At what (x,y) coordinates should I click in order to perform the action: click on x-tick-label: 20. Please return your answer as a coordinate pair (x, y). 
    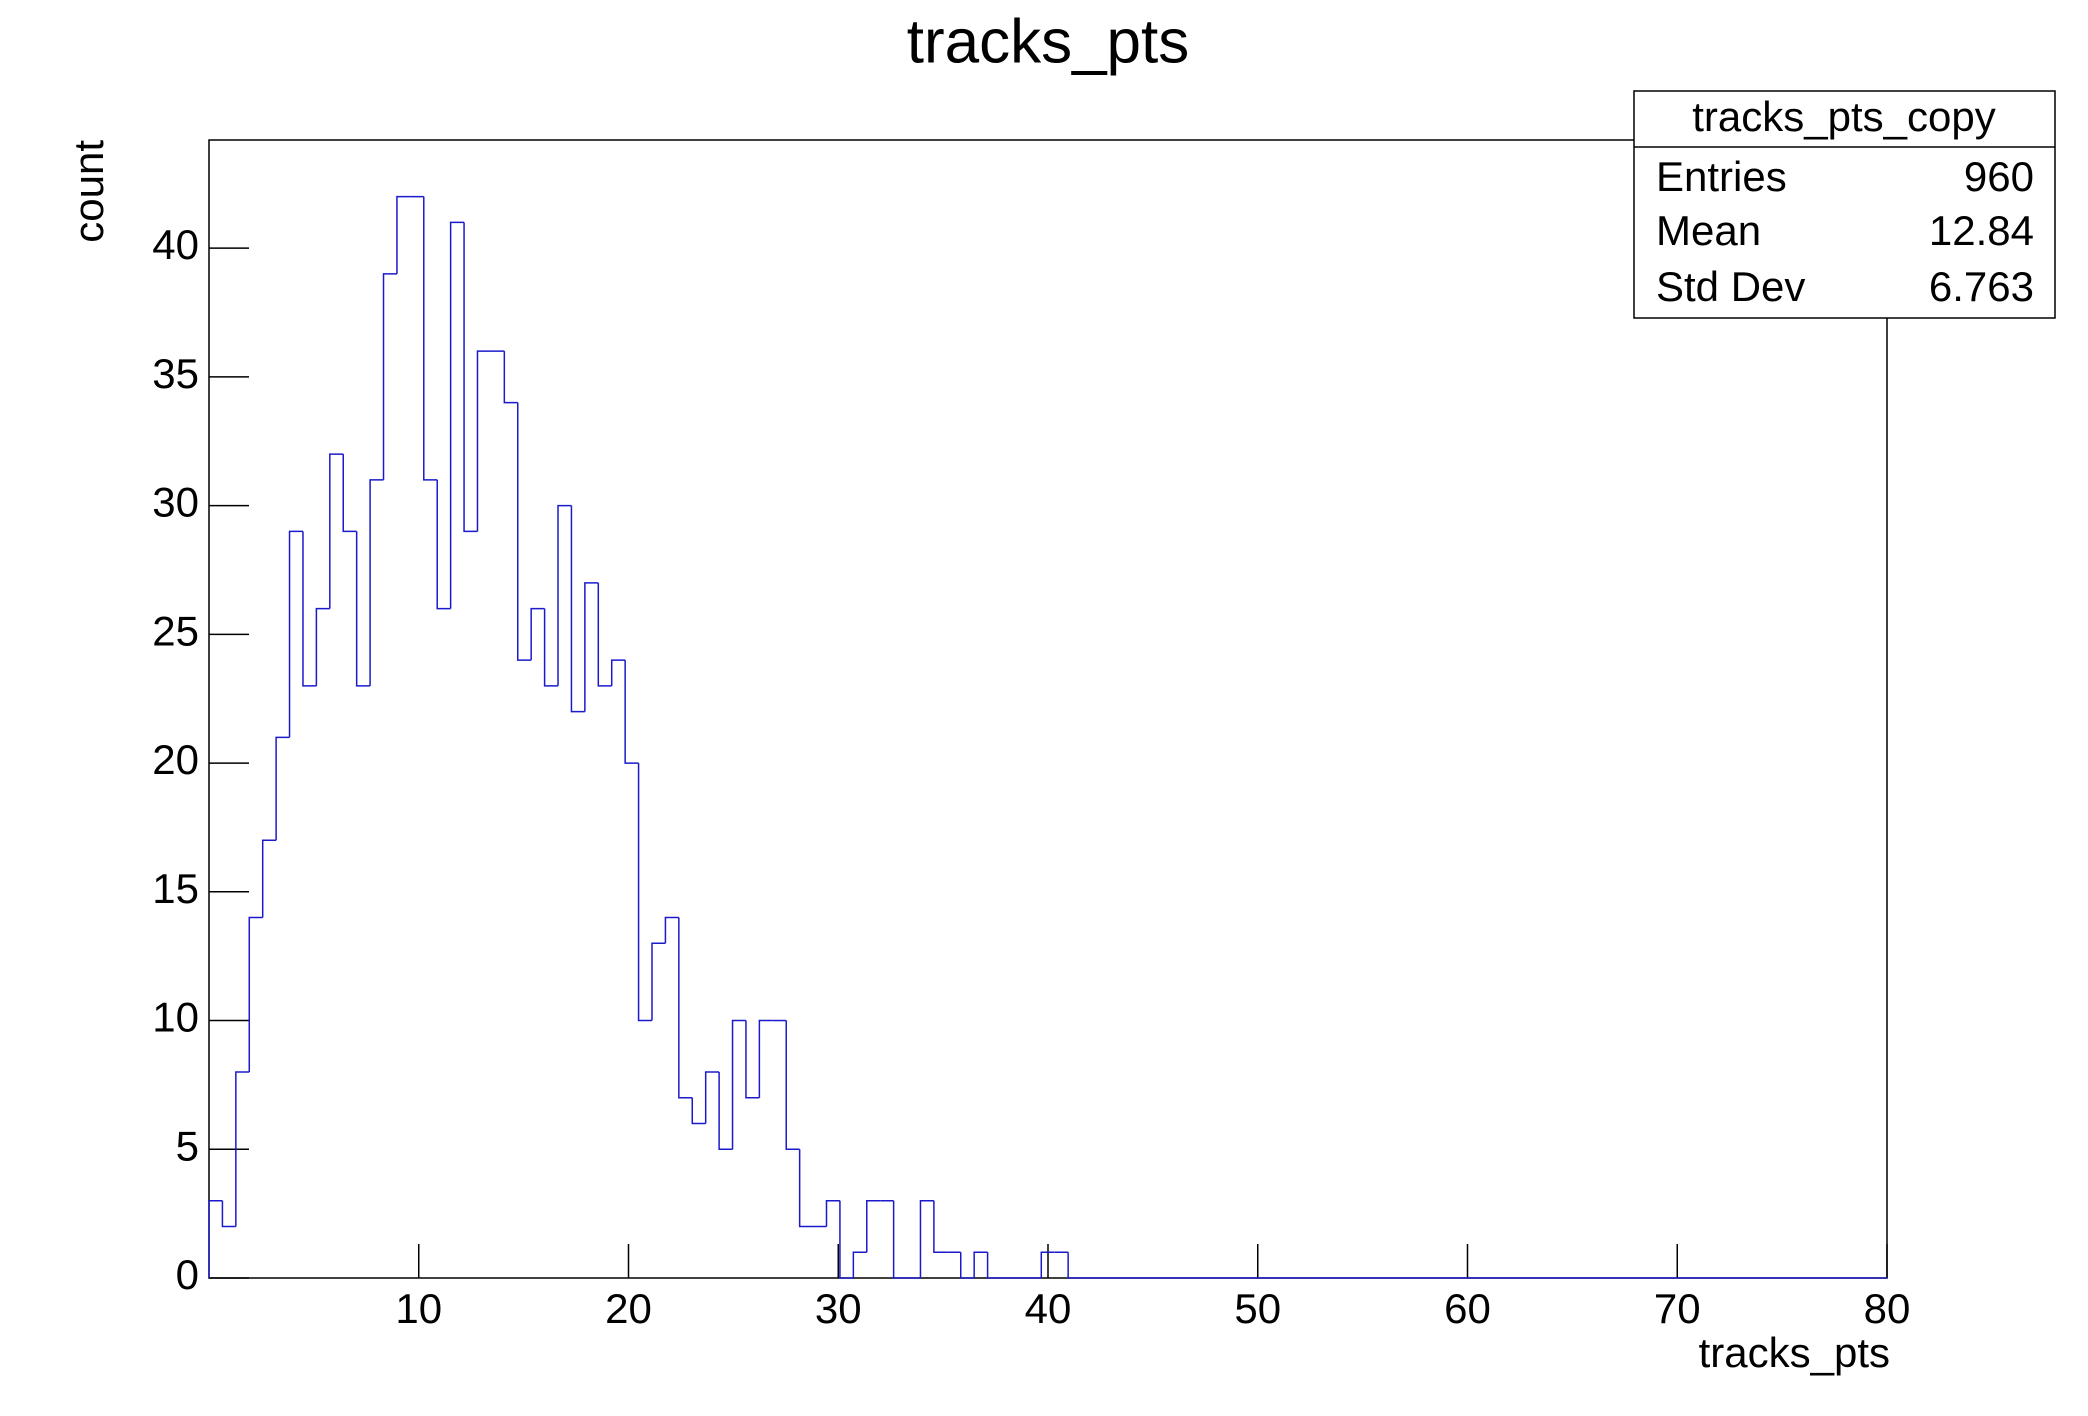
    Looking at the image, I should click on (628, 1308).